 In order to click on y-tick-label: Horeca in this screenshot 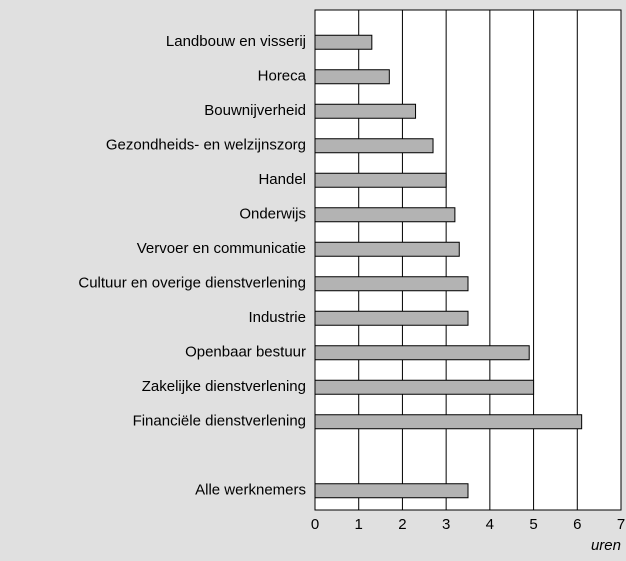, I will do `click(282, 76)`.